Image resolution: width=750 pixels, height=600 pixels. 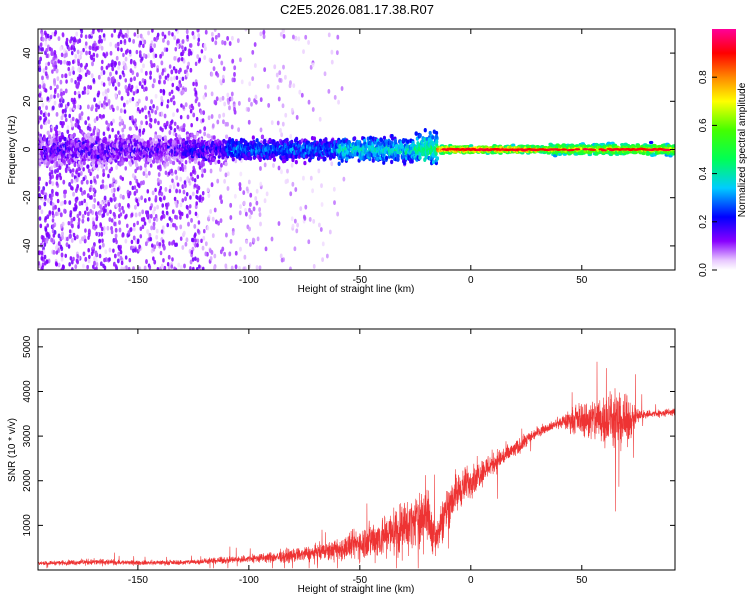 What do you see at coordinates (27, 149) in the screenshot?
I see `y-tick-label: 0` at bounding box center [27, 149].